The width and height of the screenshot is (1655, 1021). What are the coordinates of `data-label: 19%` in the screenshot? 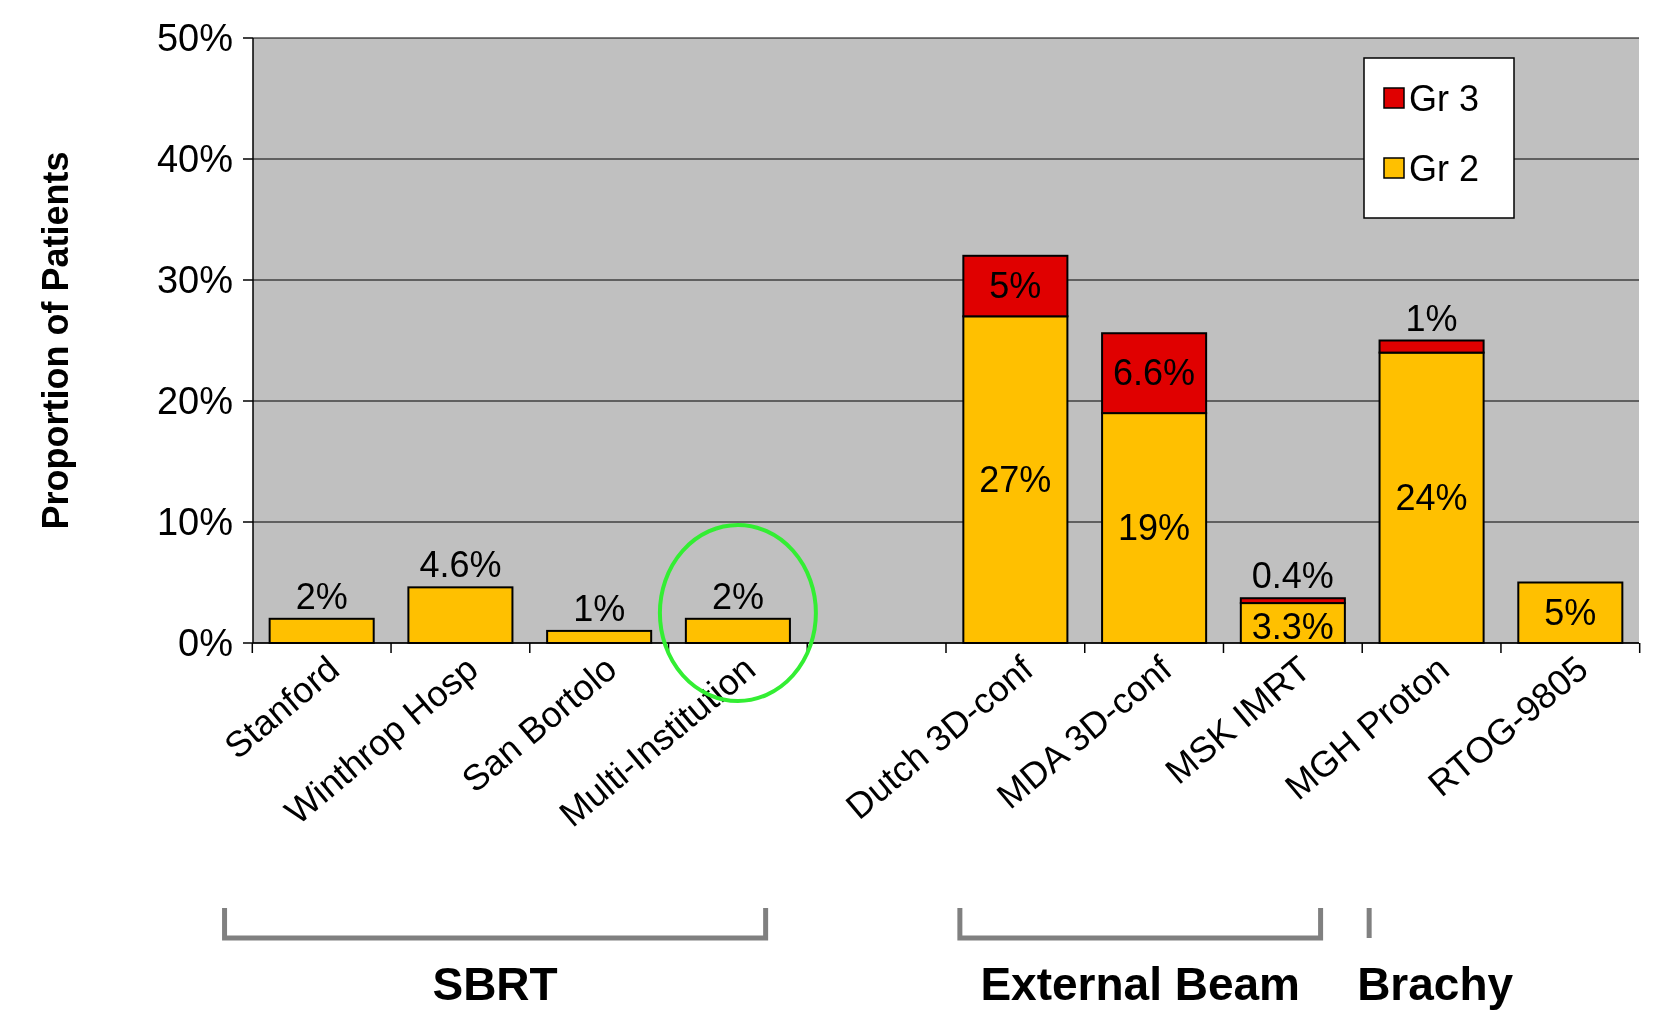 It's located at (1154, 528).